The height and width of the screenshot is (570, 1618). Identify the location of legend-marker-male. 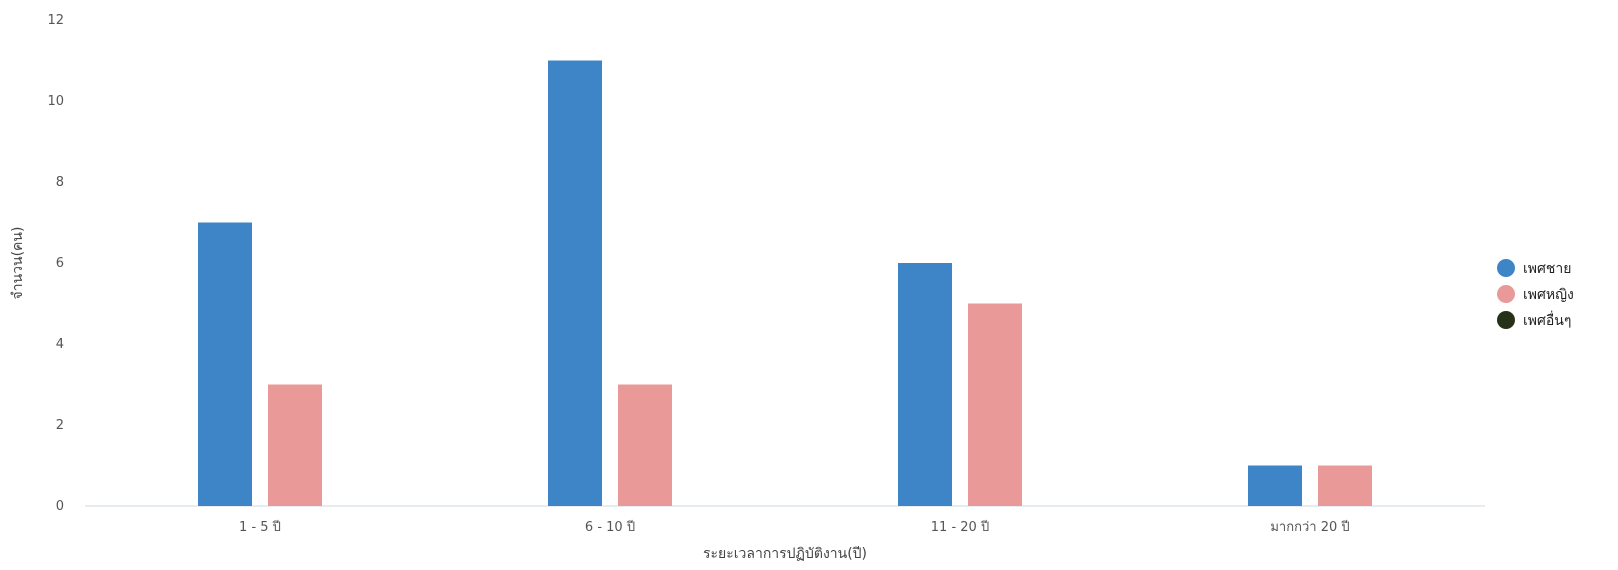
(1506, 268).